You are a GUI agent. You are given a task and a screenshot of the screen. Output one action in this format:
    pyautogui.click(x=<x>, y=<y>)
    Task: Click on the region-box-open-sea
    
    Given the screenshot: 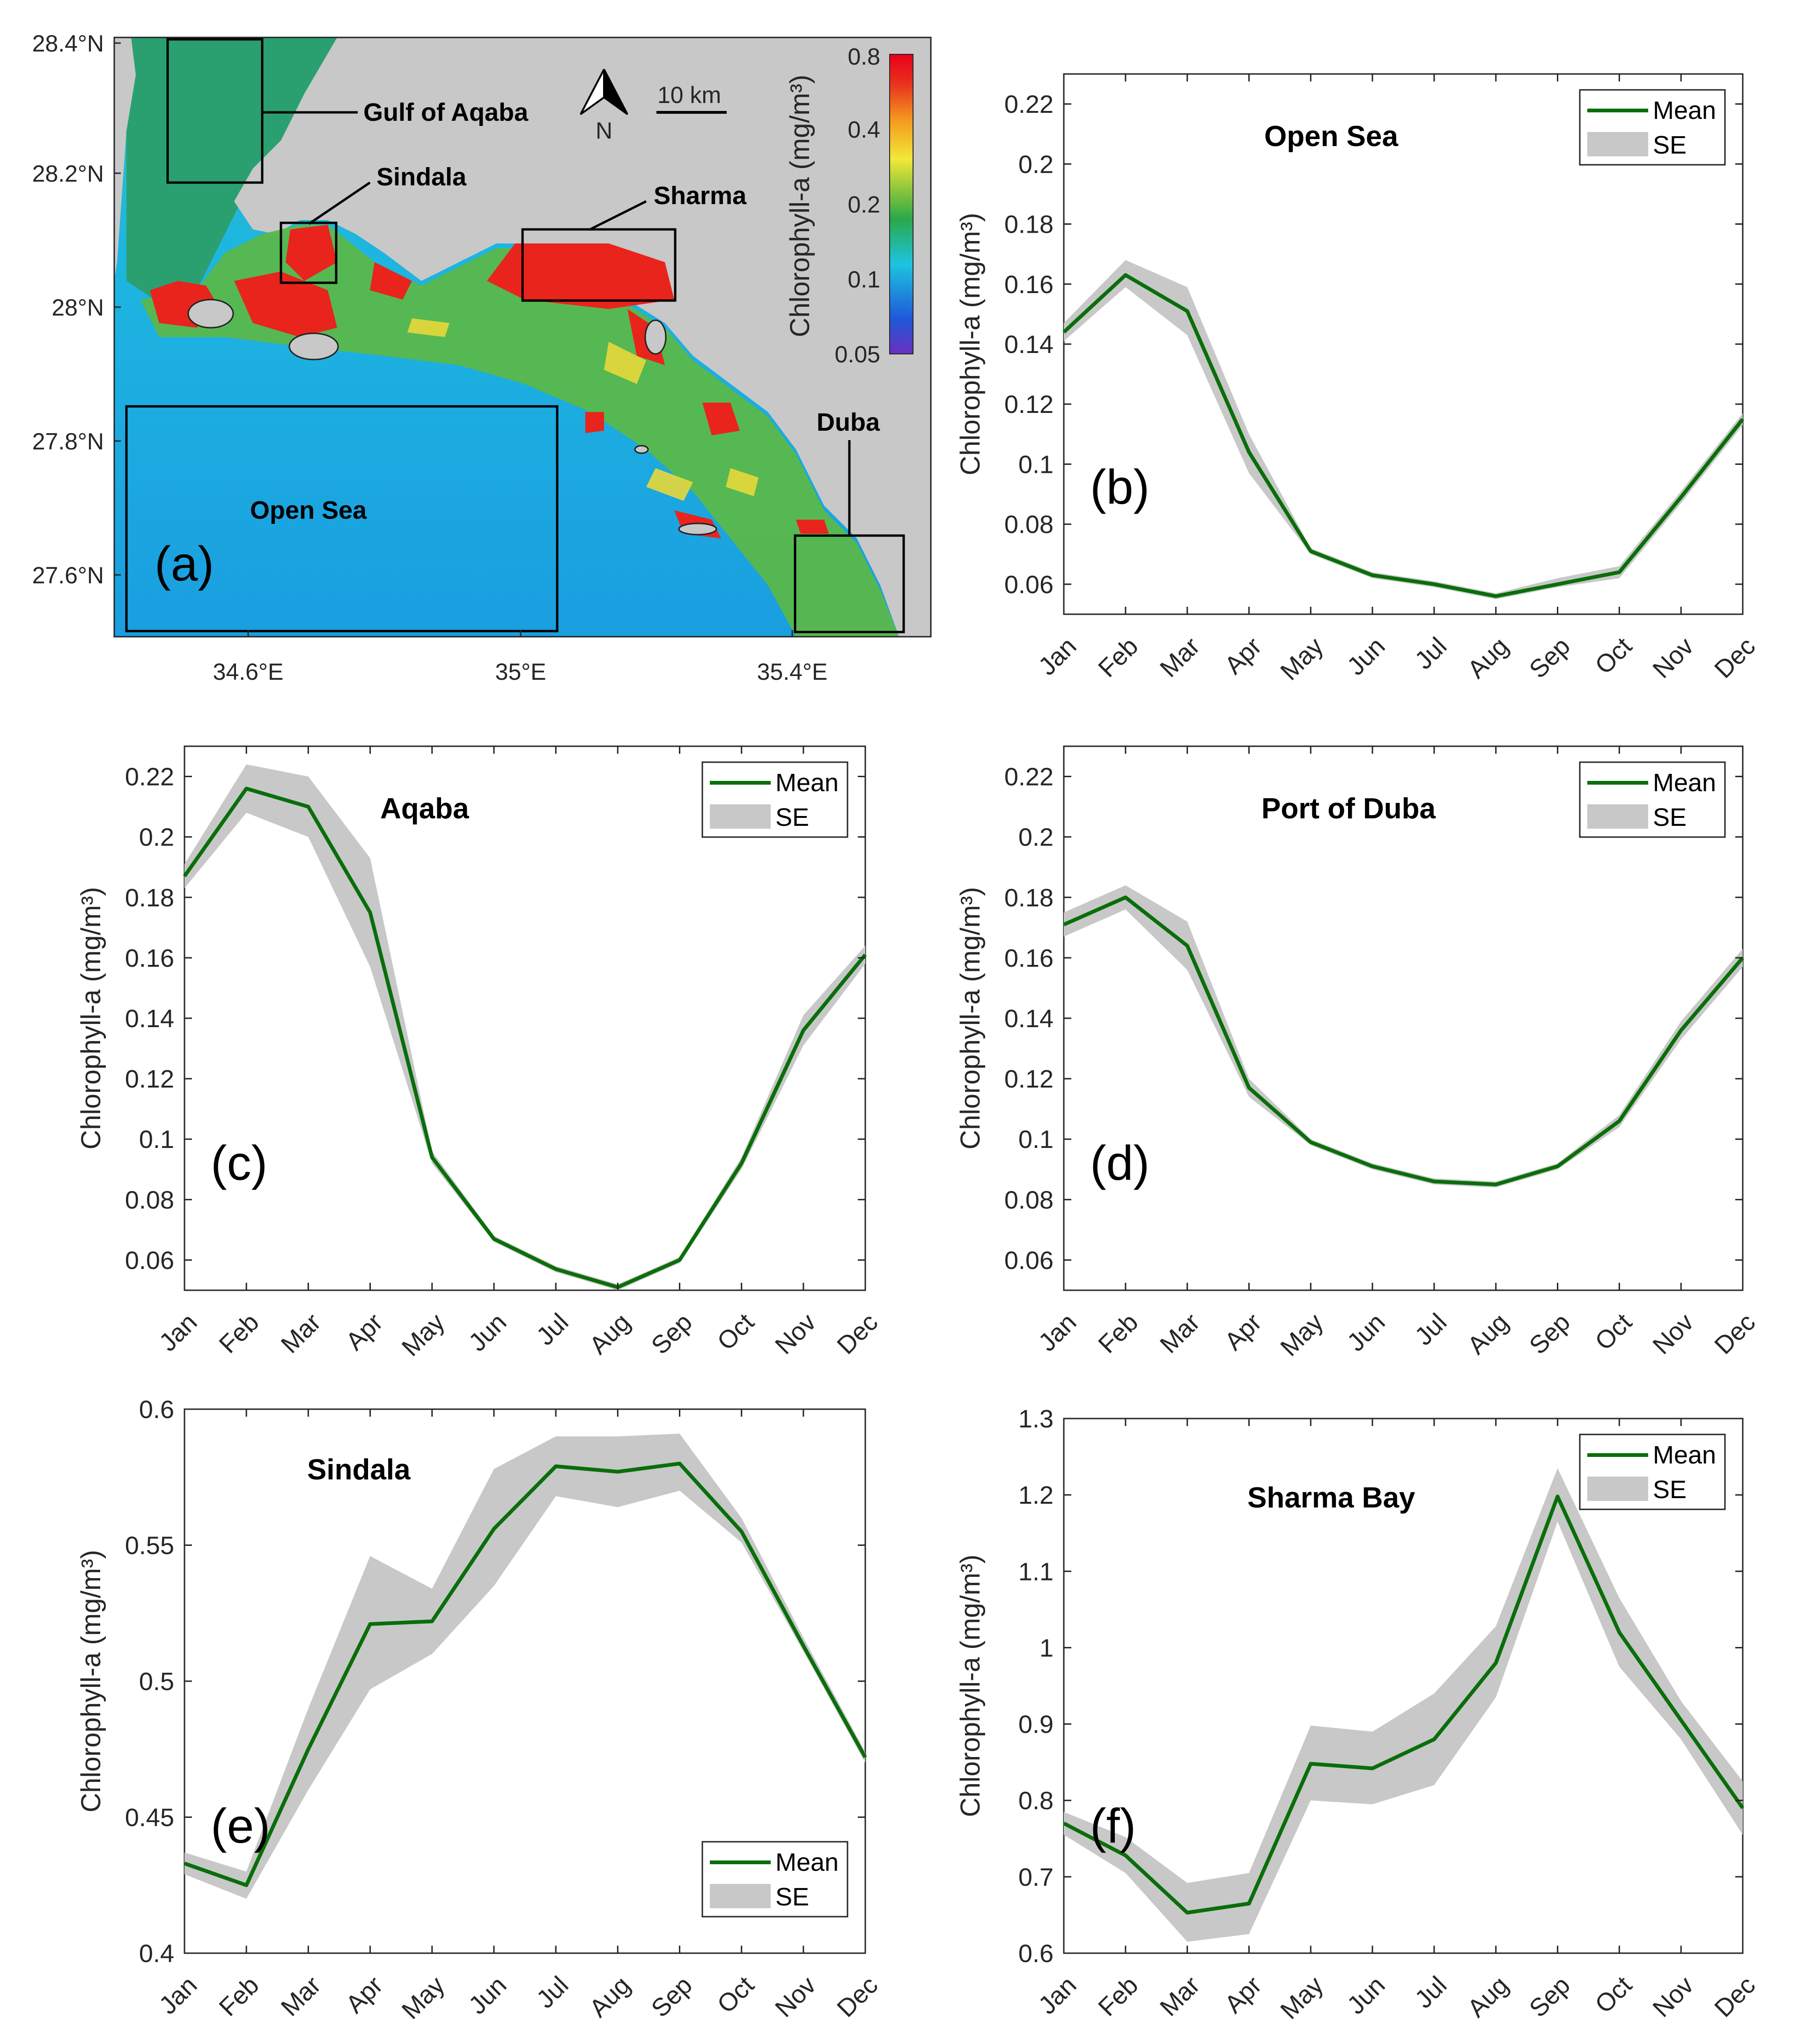 What is the action you would take?
    pyautogui.click(x=342, y=519)
    